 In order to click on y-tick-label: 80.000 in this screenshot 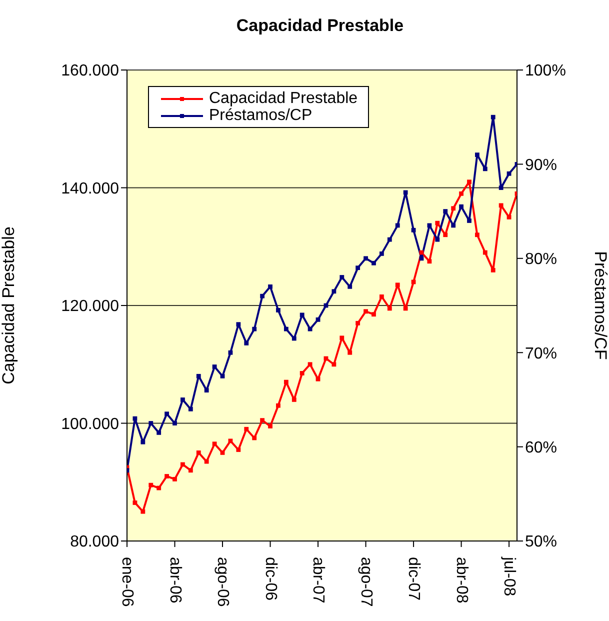, I will do `click(95, 542)`.